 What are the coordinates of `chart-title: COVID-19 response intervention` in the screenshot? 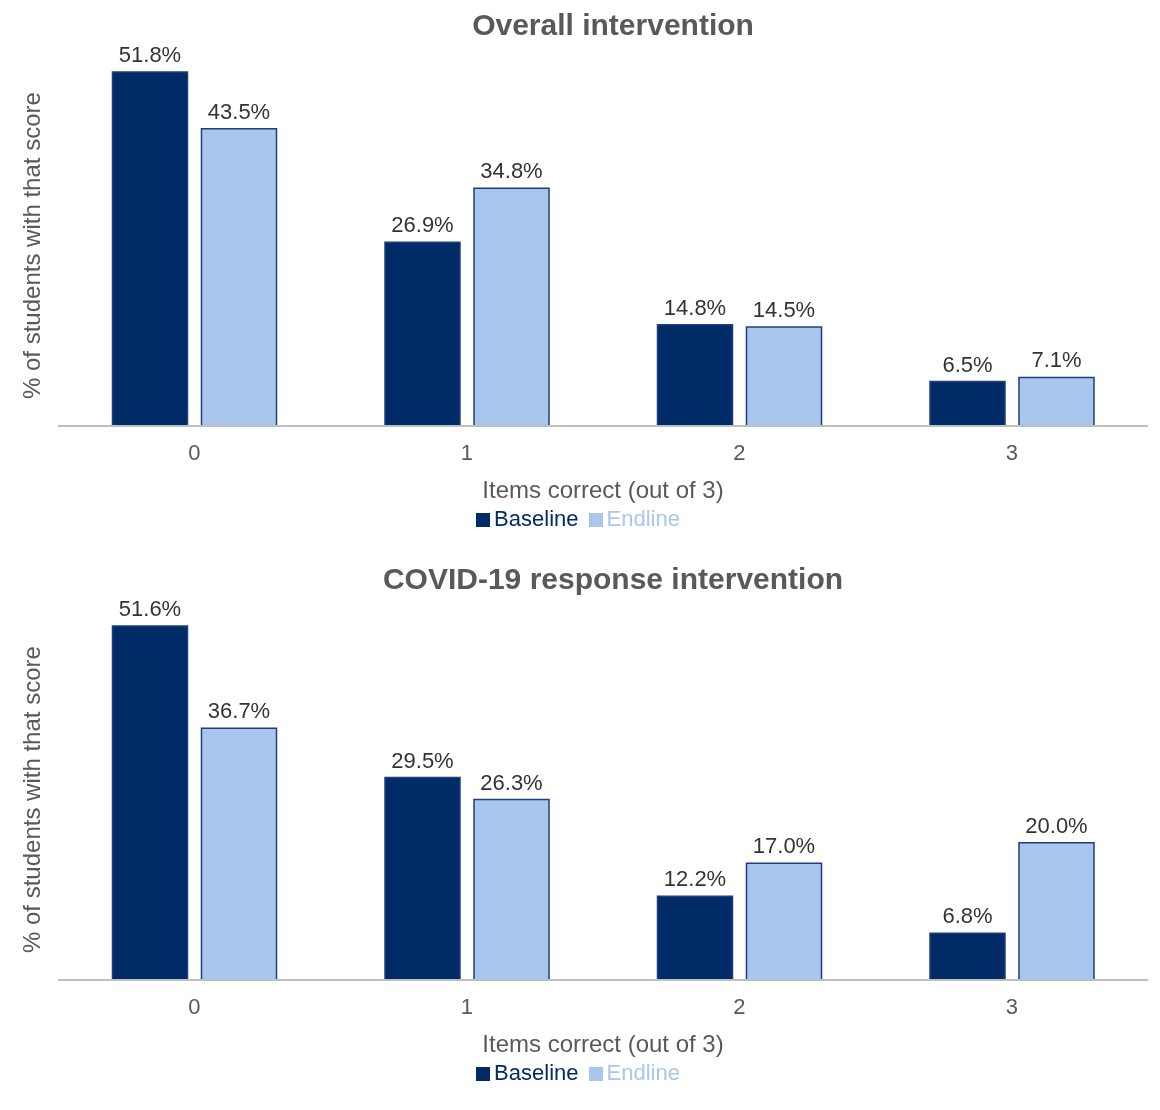 It's located at (613, 579).